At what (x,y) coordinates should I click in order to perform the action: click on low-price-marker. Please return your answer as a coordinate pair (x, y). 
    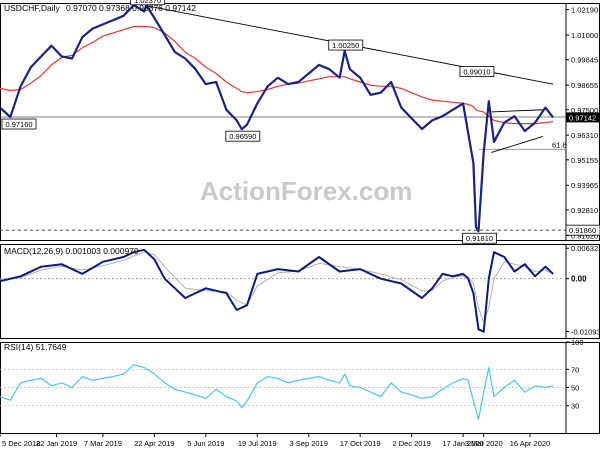
    Looking at the image, I should click on (582, 230).